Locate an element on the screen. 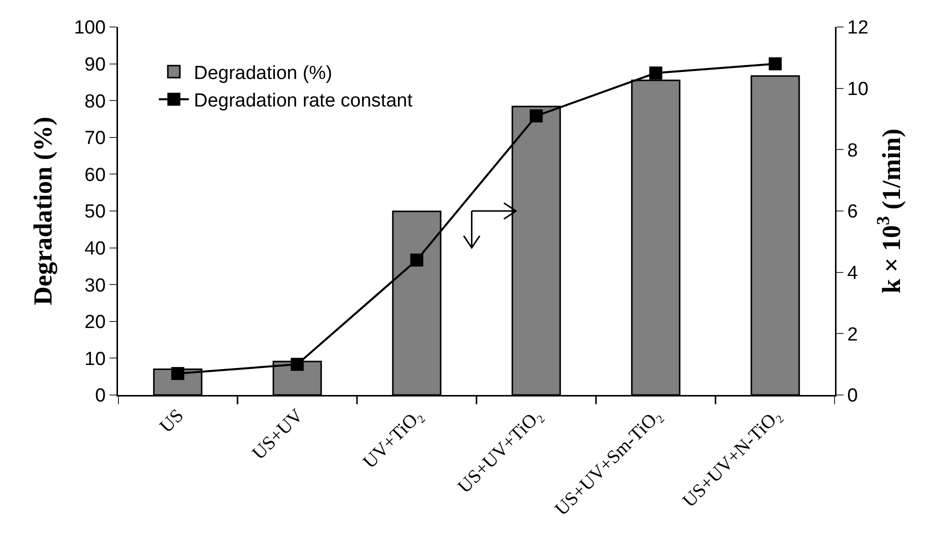  y2-tick-label: 0 is located at coordinates (852, 396).